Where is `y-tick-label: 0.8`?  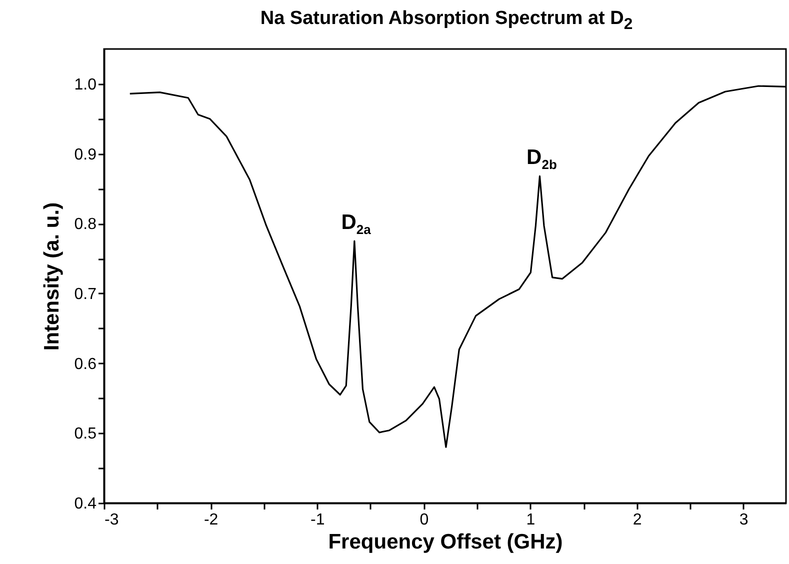
y-tick-label: 0.8 is located at coordinates (85, 225).